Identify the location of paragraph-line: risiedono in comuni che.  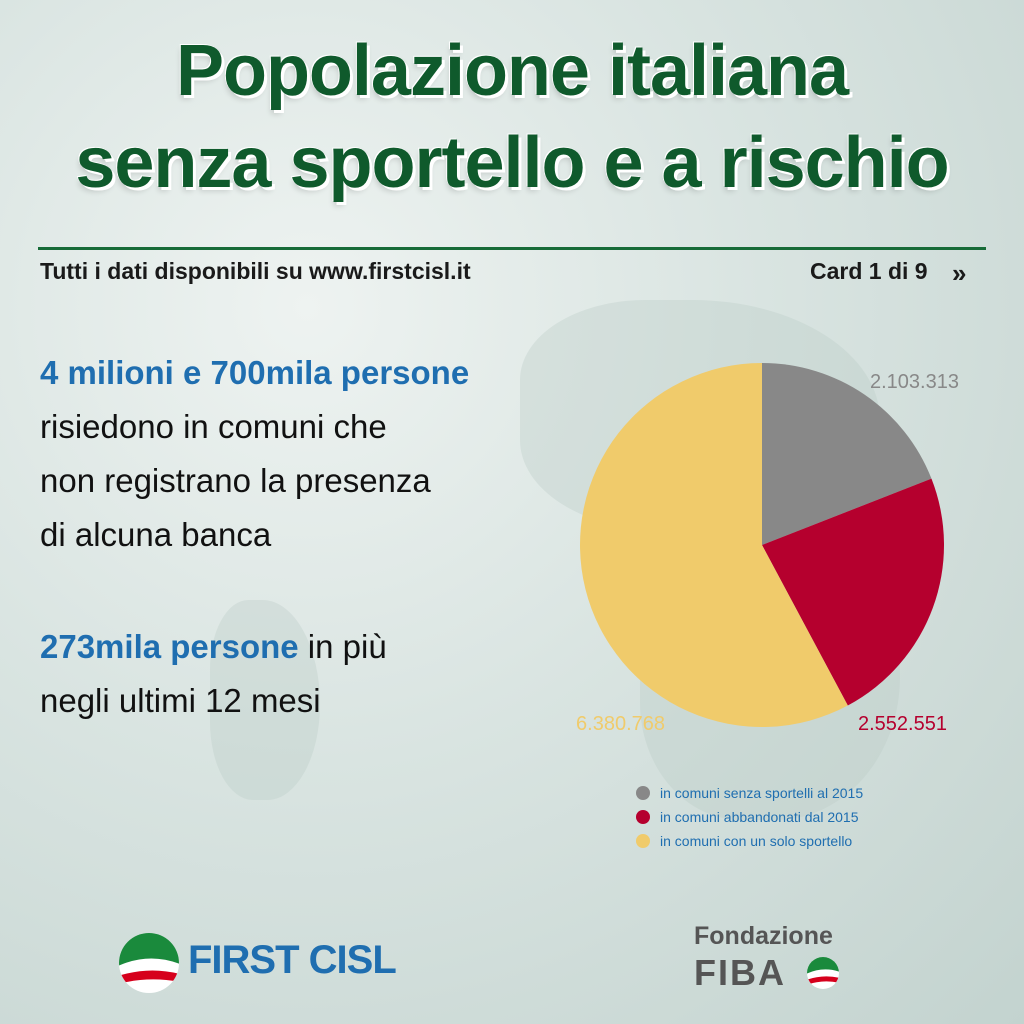
(213, 426).